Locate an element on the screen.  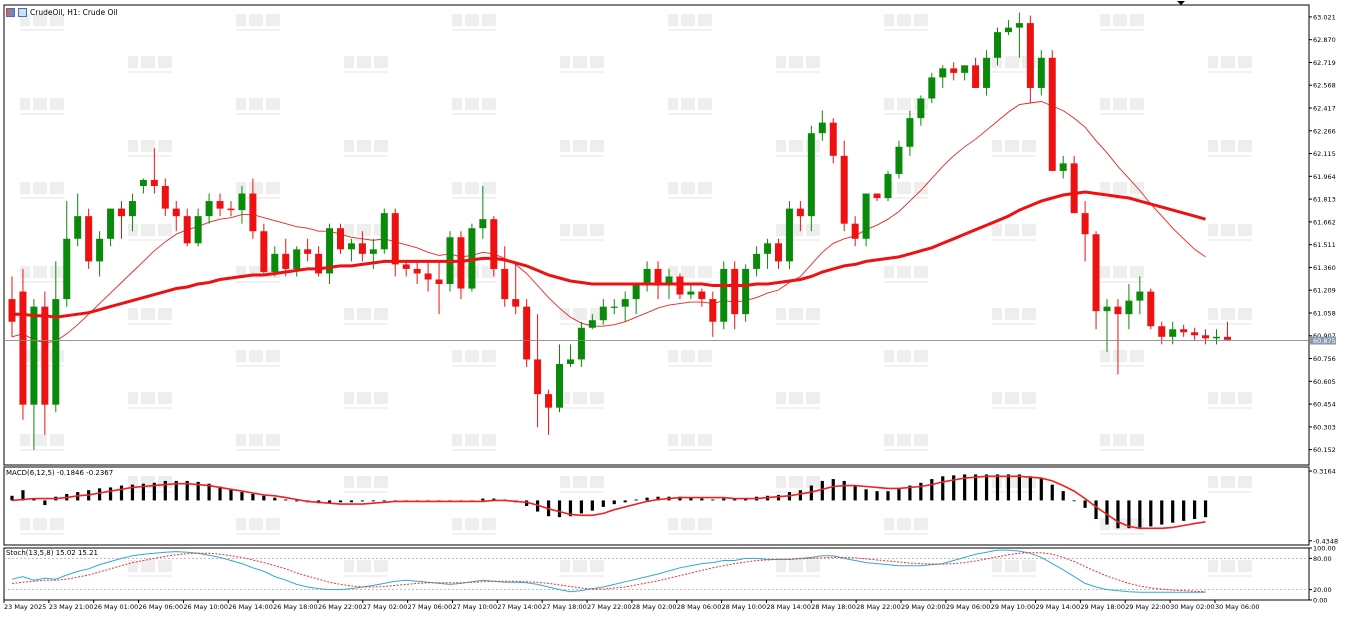
stoch-tick-label: 100.00 is located at coordinates (1324, 549).